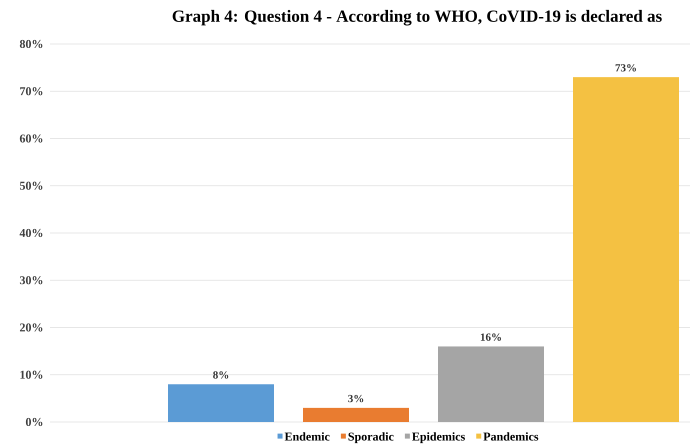 The image size is (698, 447). Describe the element at coordinates (31, 280) in the screenshot. I see `y-tick-label: 30%` at that location.